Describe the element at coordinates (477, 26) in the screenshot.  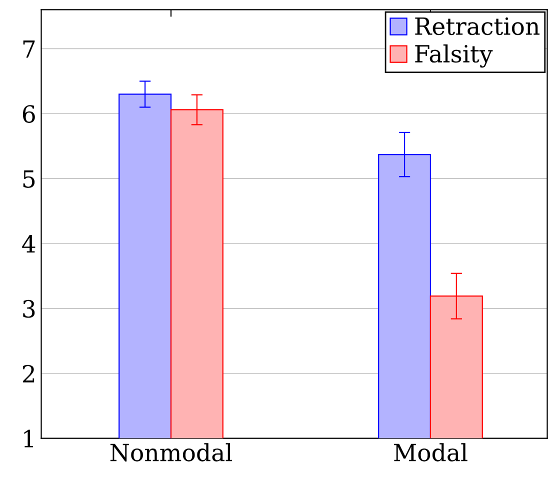
I see `legend-label: Retraction` at that location.